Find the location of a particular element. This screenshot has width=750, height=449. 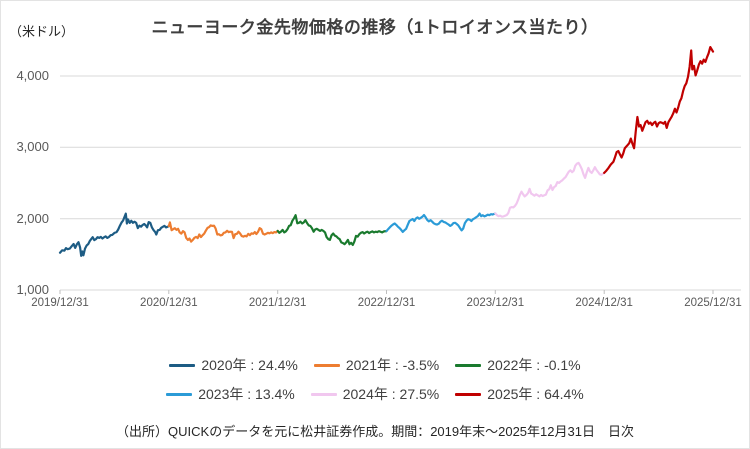

y-tick-label: 1,000 is located at coordinates (32, 289).